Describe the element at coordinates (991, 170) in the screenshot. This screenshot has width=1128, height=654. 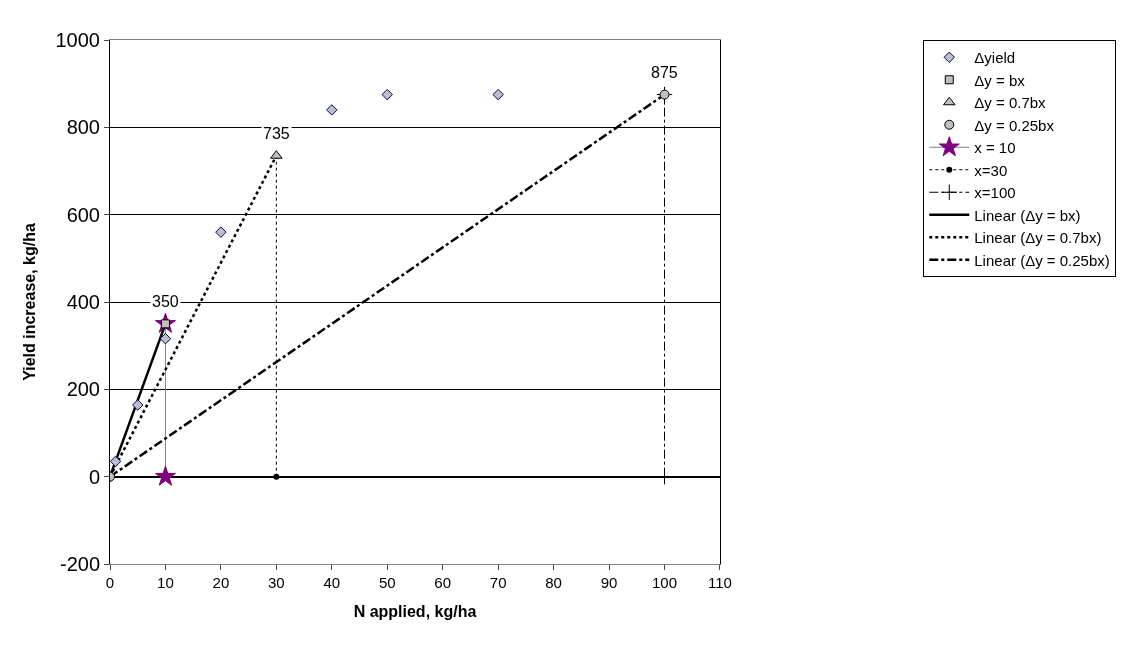
I see `legend-label: x=30` at that location.